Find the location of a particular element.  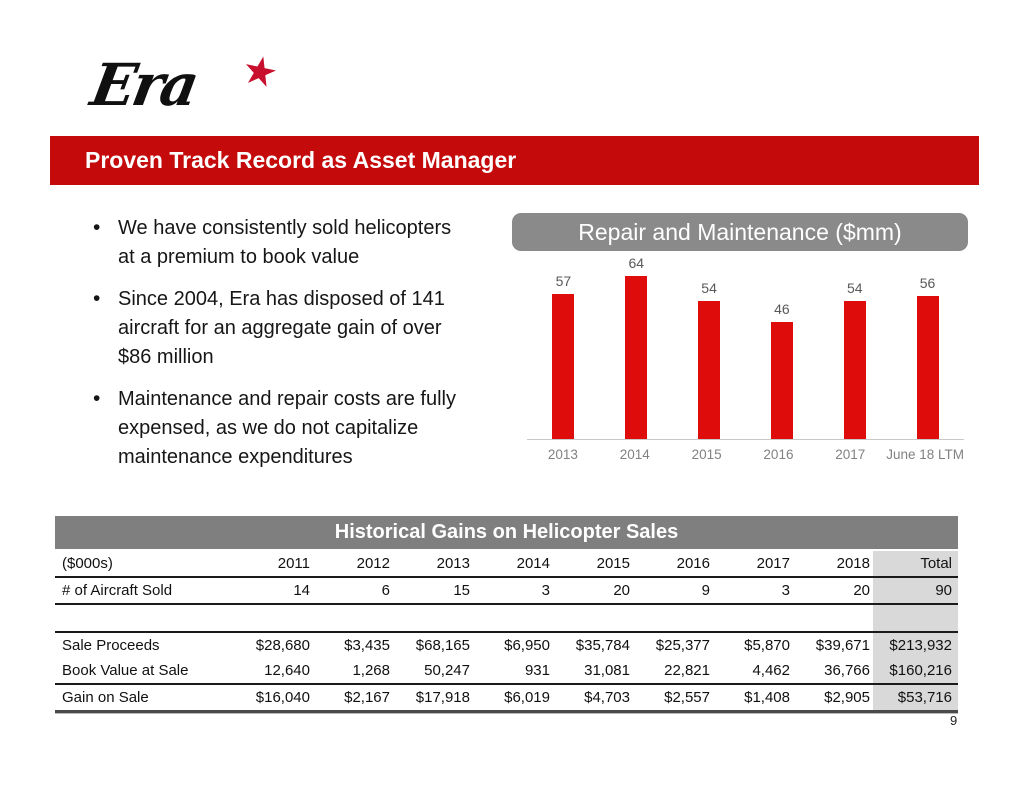

row-label: # of Aircraft Sold is located at coordinates (144, 591).